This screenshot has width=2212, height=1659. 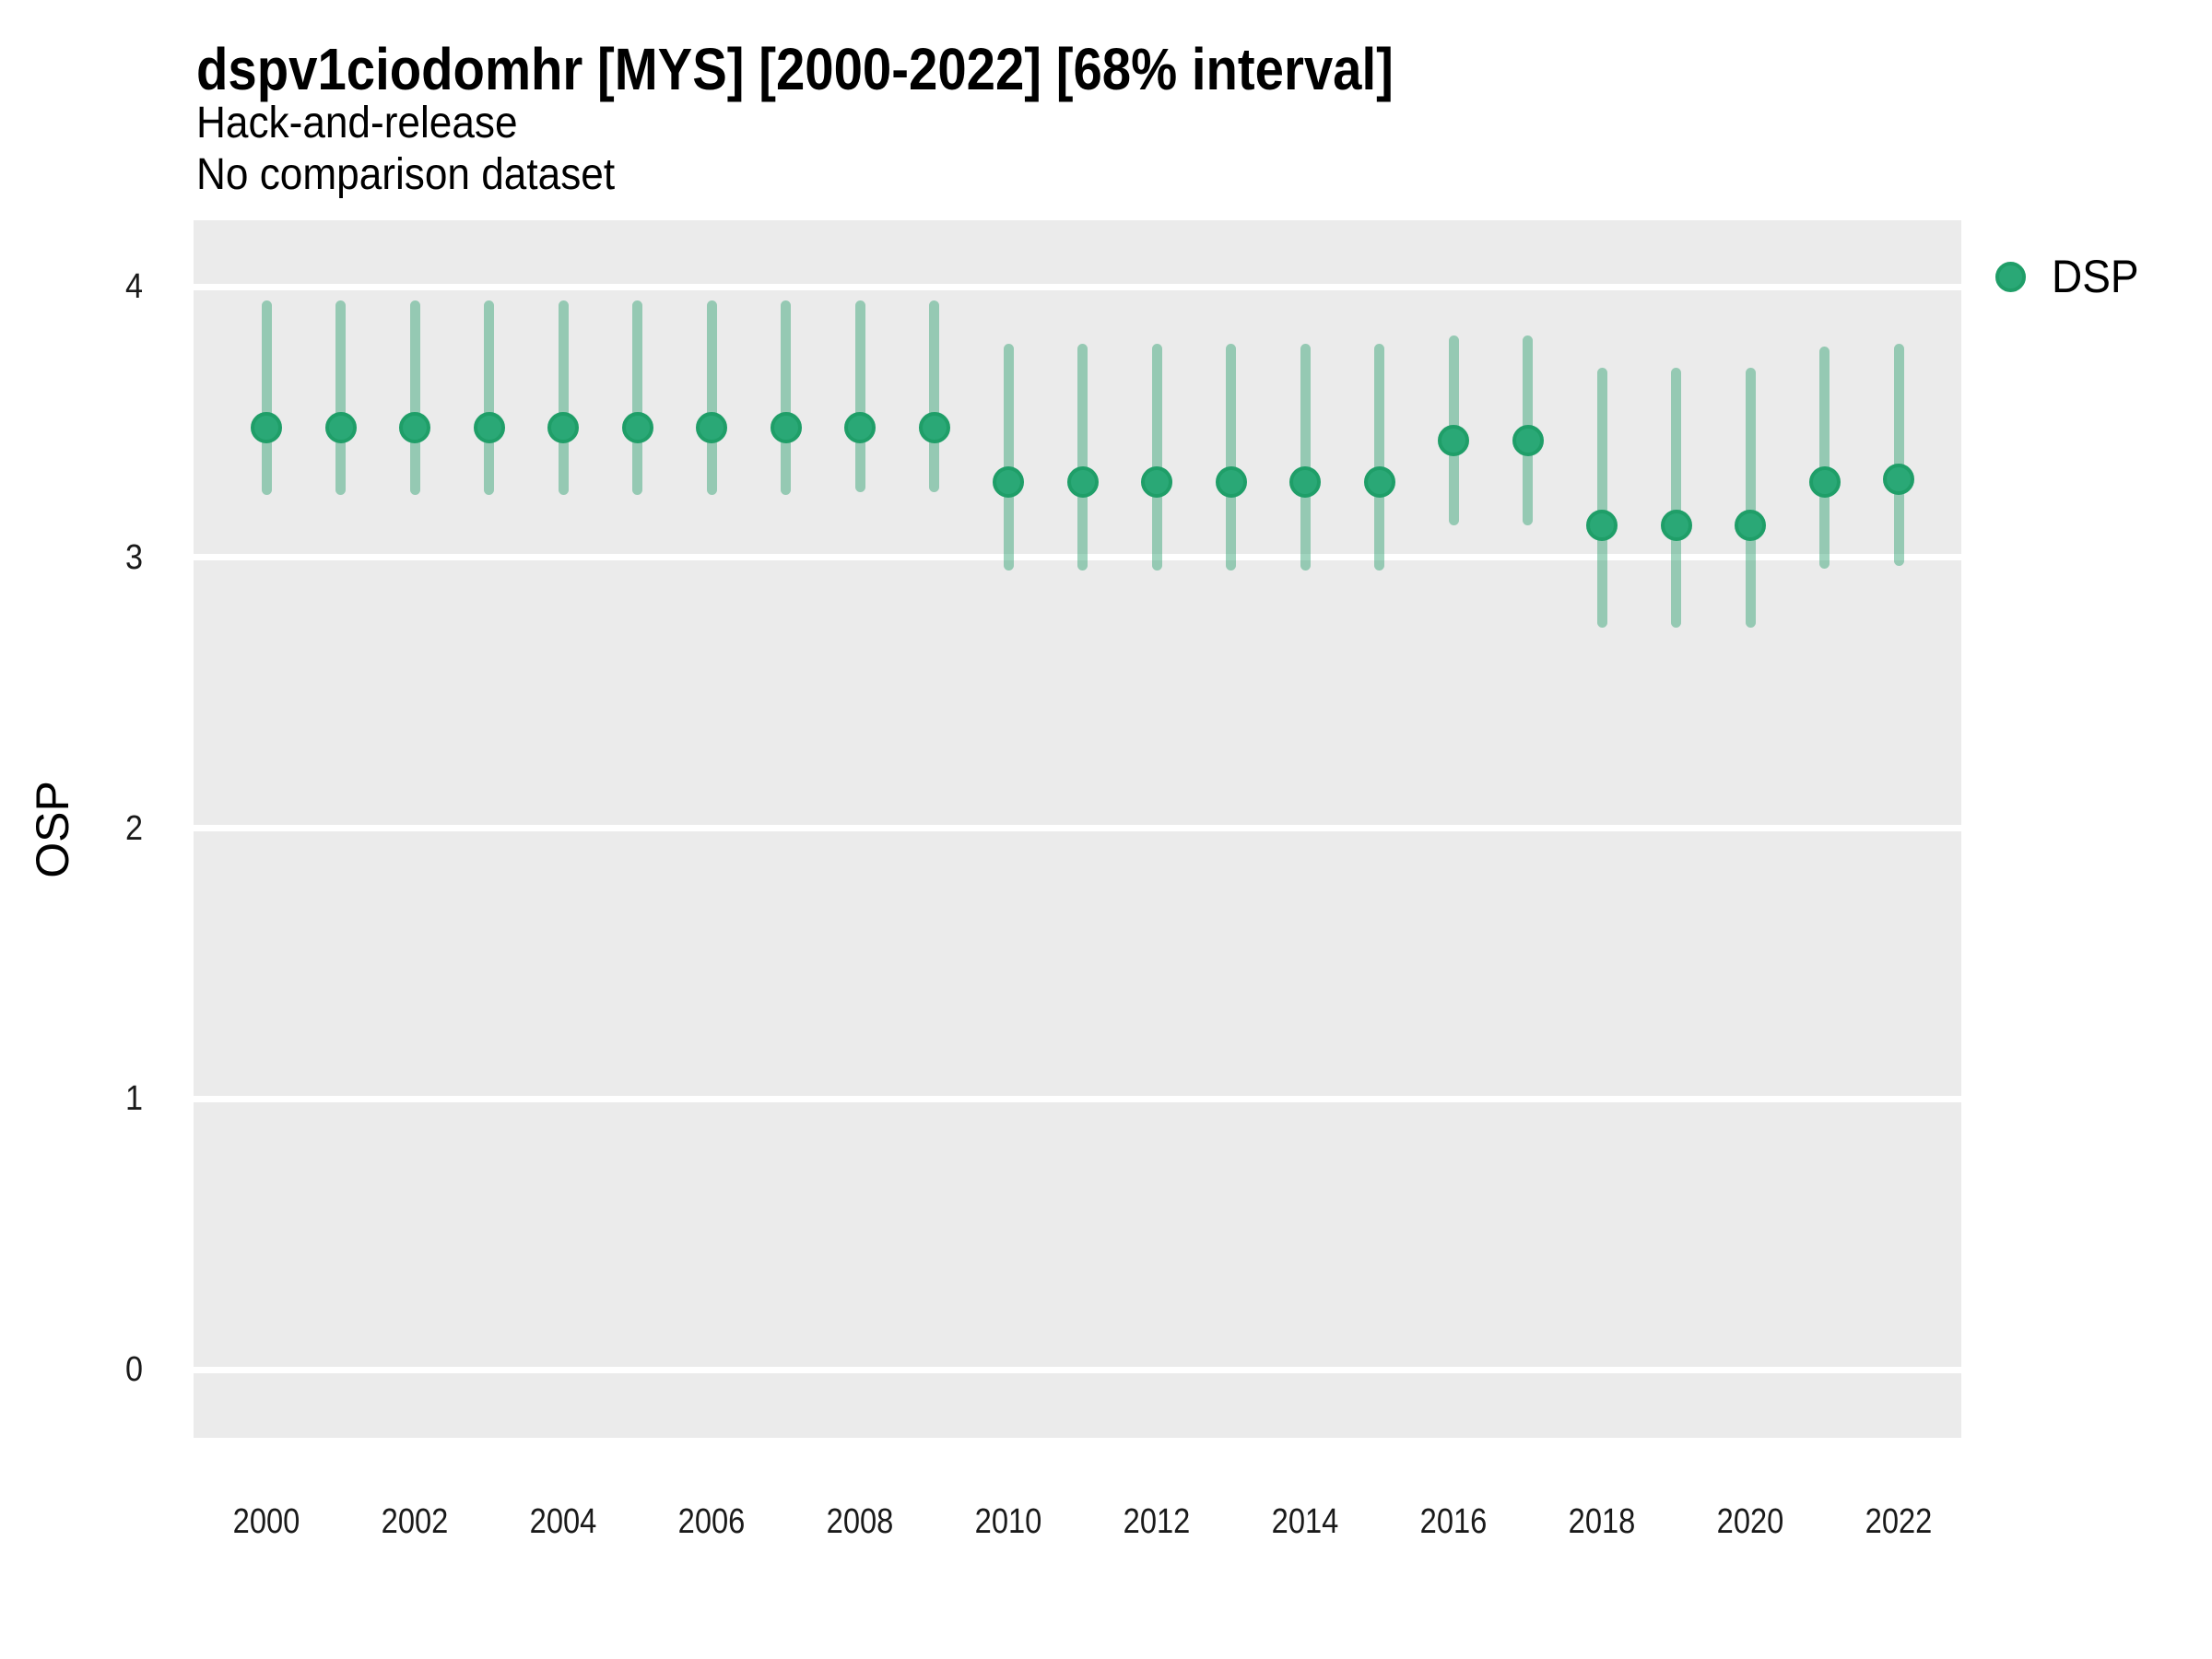 What do you see at coordinates (133, 286) in the screenshot?
I see `y-tick-label-4: 4` at bounding box center [133, 286].